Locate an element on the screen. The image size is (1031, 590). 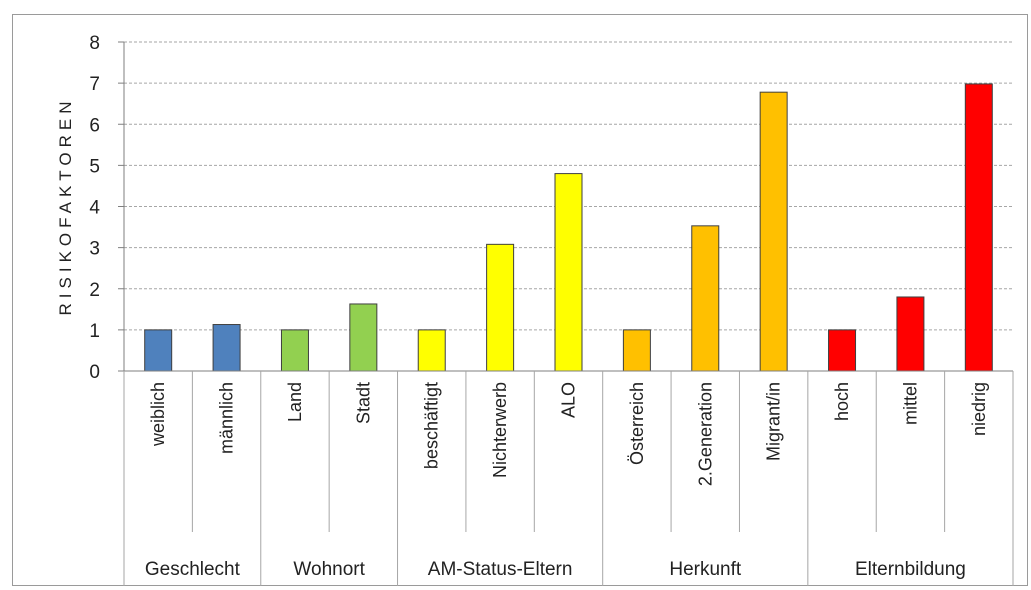
group-label: Herkunft is located at coordinates (705, 569).